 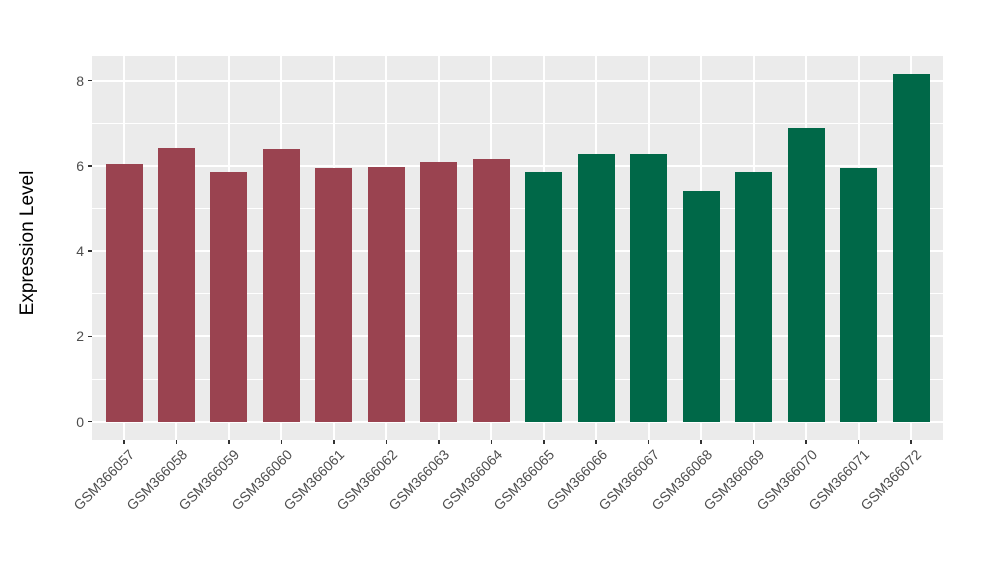 What do you see at coordinates (911, 247) in the screenshot?
I see `bar-GSM366072` at bounding box center [911, 247].